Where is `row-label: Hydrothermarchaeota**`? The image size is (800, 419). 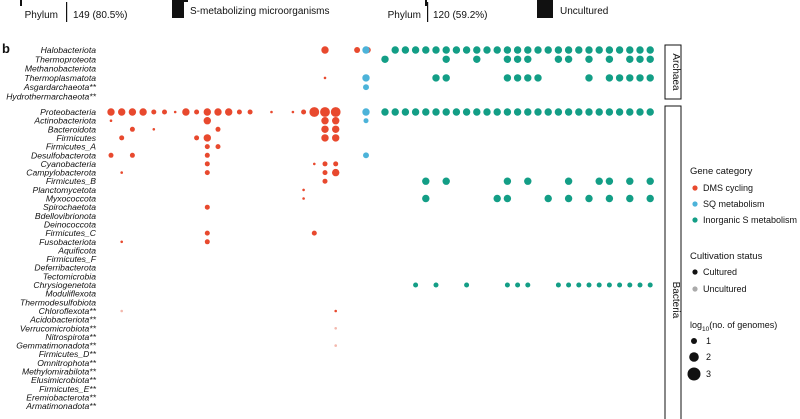 row-label: Hydrothermarchaeota** is located at coordinates (51, 97).